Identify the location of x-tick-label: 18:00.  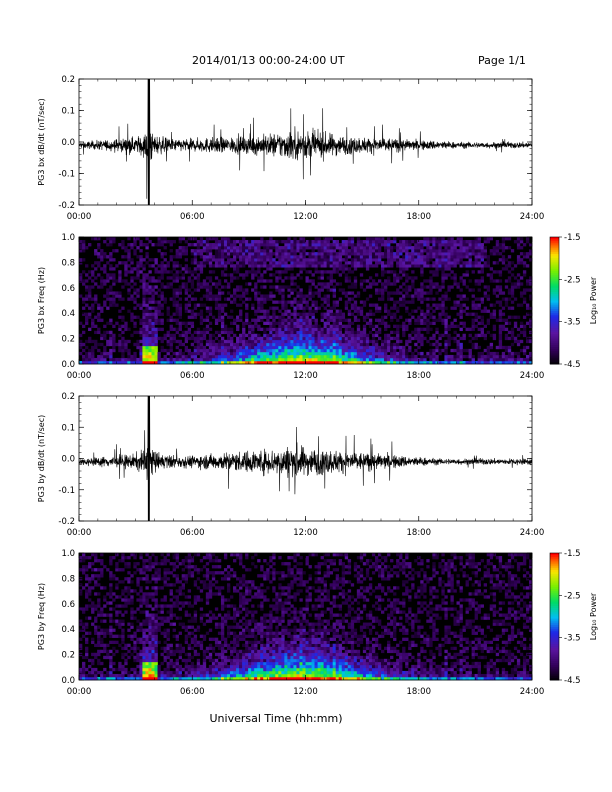
(419, 217).